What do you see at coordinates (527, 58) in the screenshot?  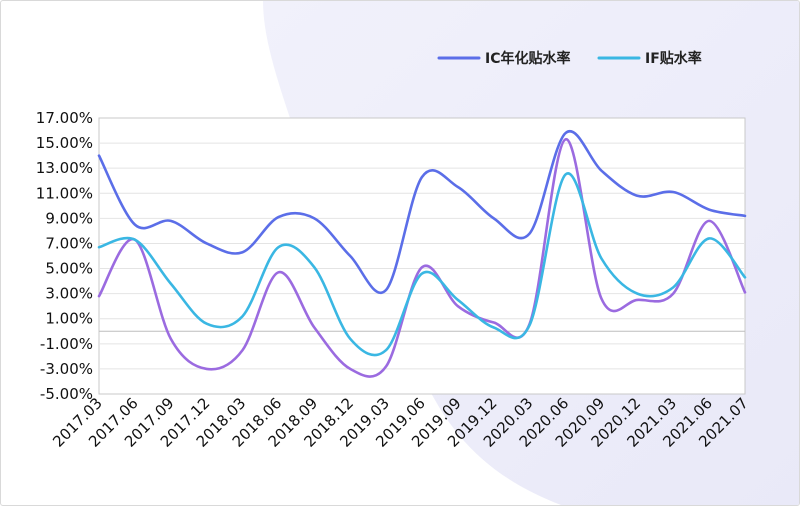 I see `legend-label: IC年化贴水率` at bounding box center [527, 58].